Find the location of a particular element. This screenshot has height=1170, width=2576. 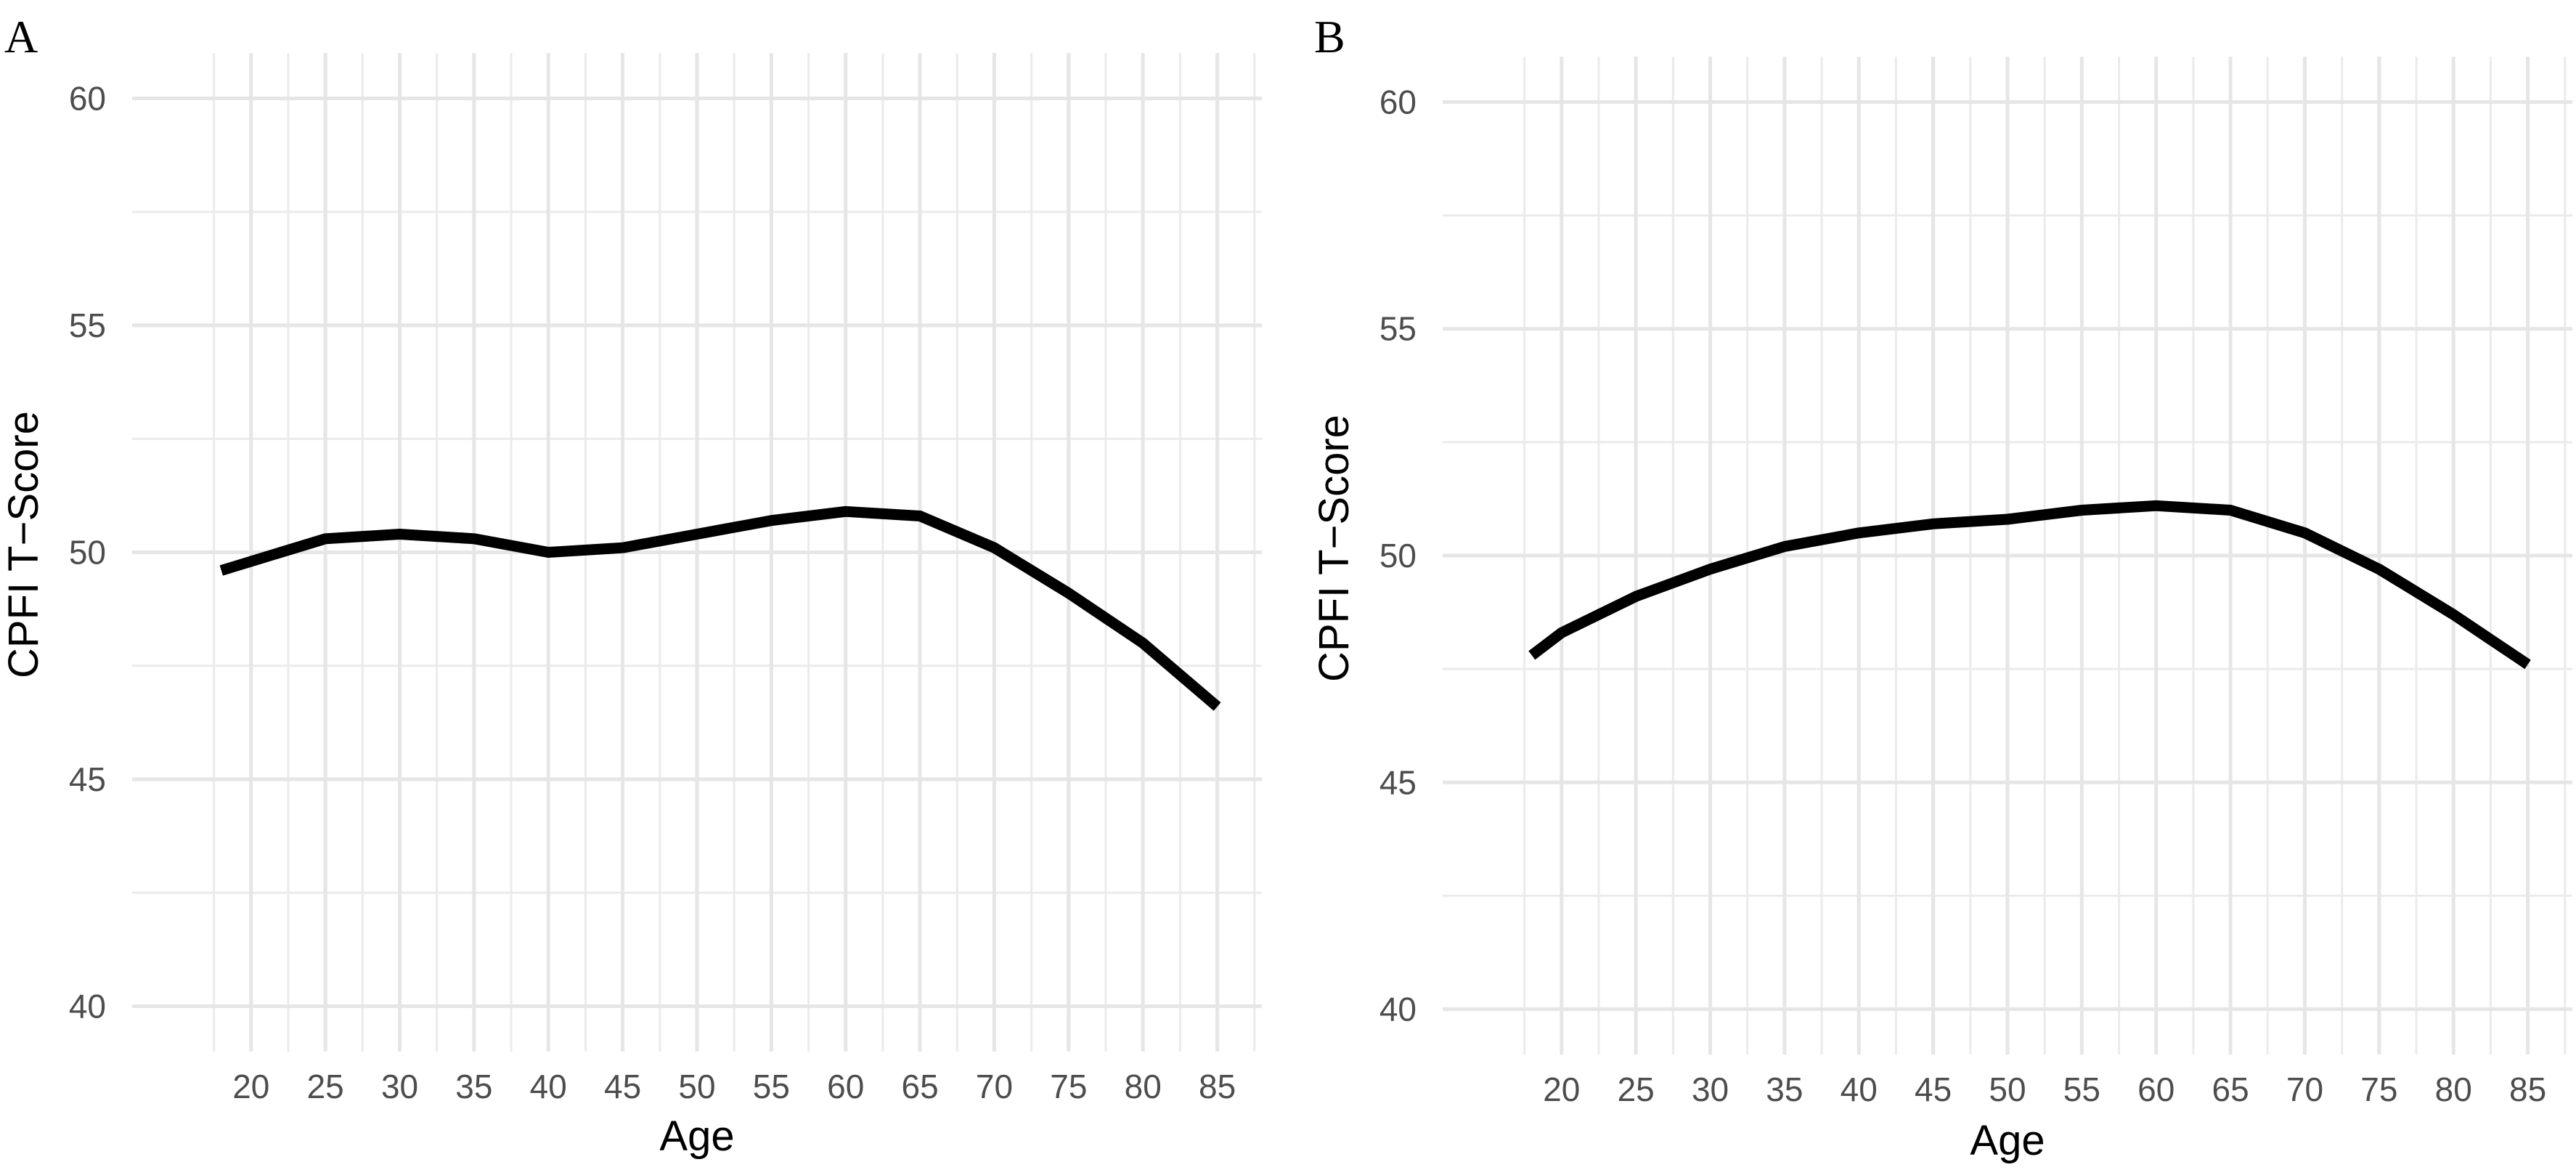

panel-a-x-tick-label: 85 is located at coordinates (1217, 1086).